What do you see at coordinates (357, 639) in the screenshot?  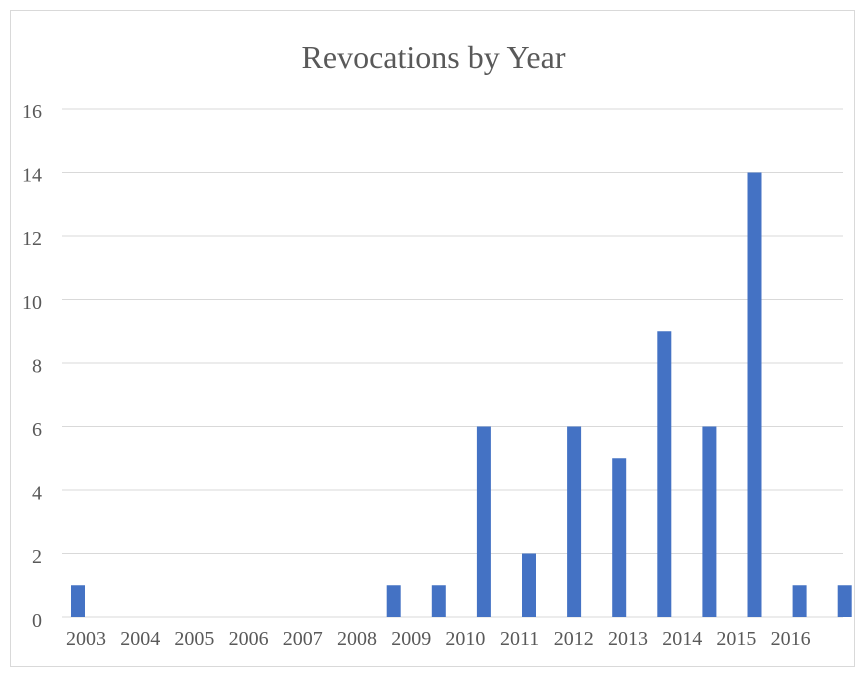 I see `x-tick-label: 2008` at bounding box center [357, 639].